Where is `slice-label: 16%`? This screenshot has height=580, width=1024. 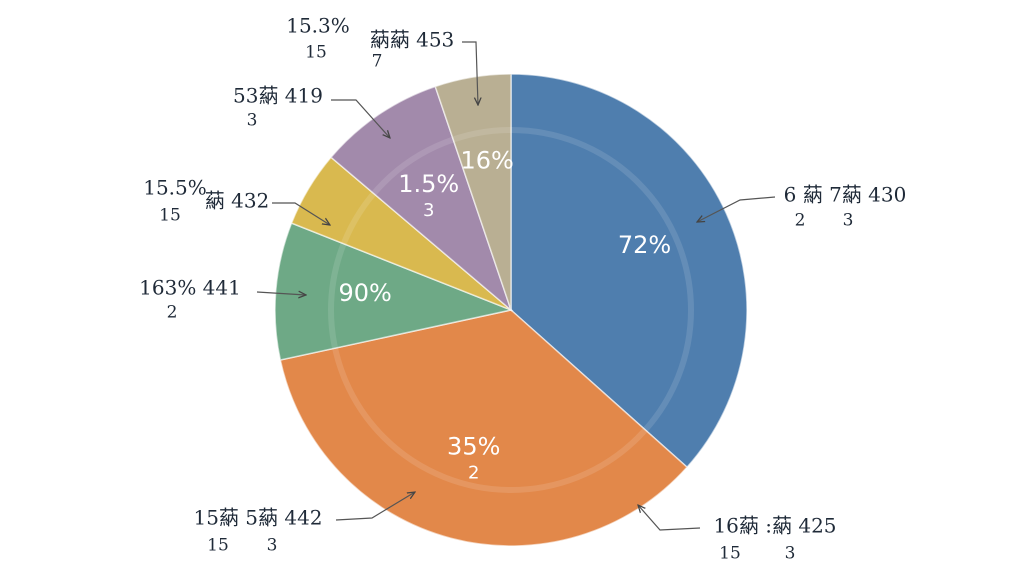 slice-label: 16% is located at coordinates (487, 161).